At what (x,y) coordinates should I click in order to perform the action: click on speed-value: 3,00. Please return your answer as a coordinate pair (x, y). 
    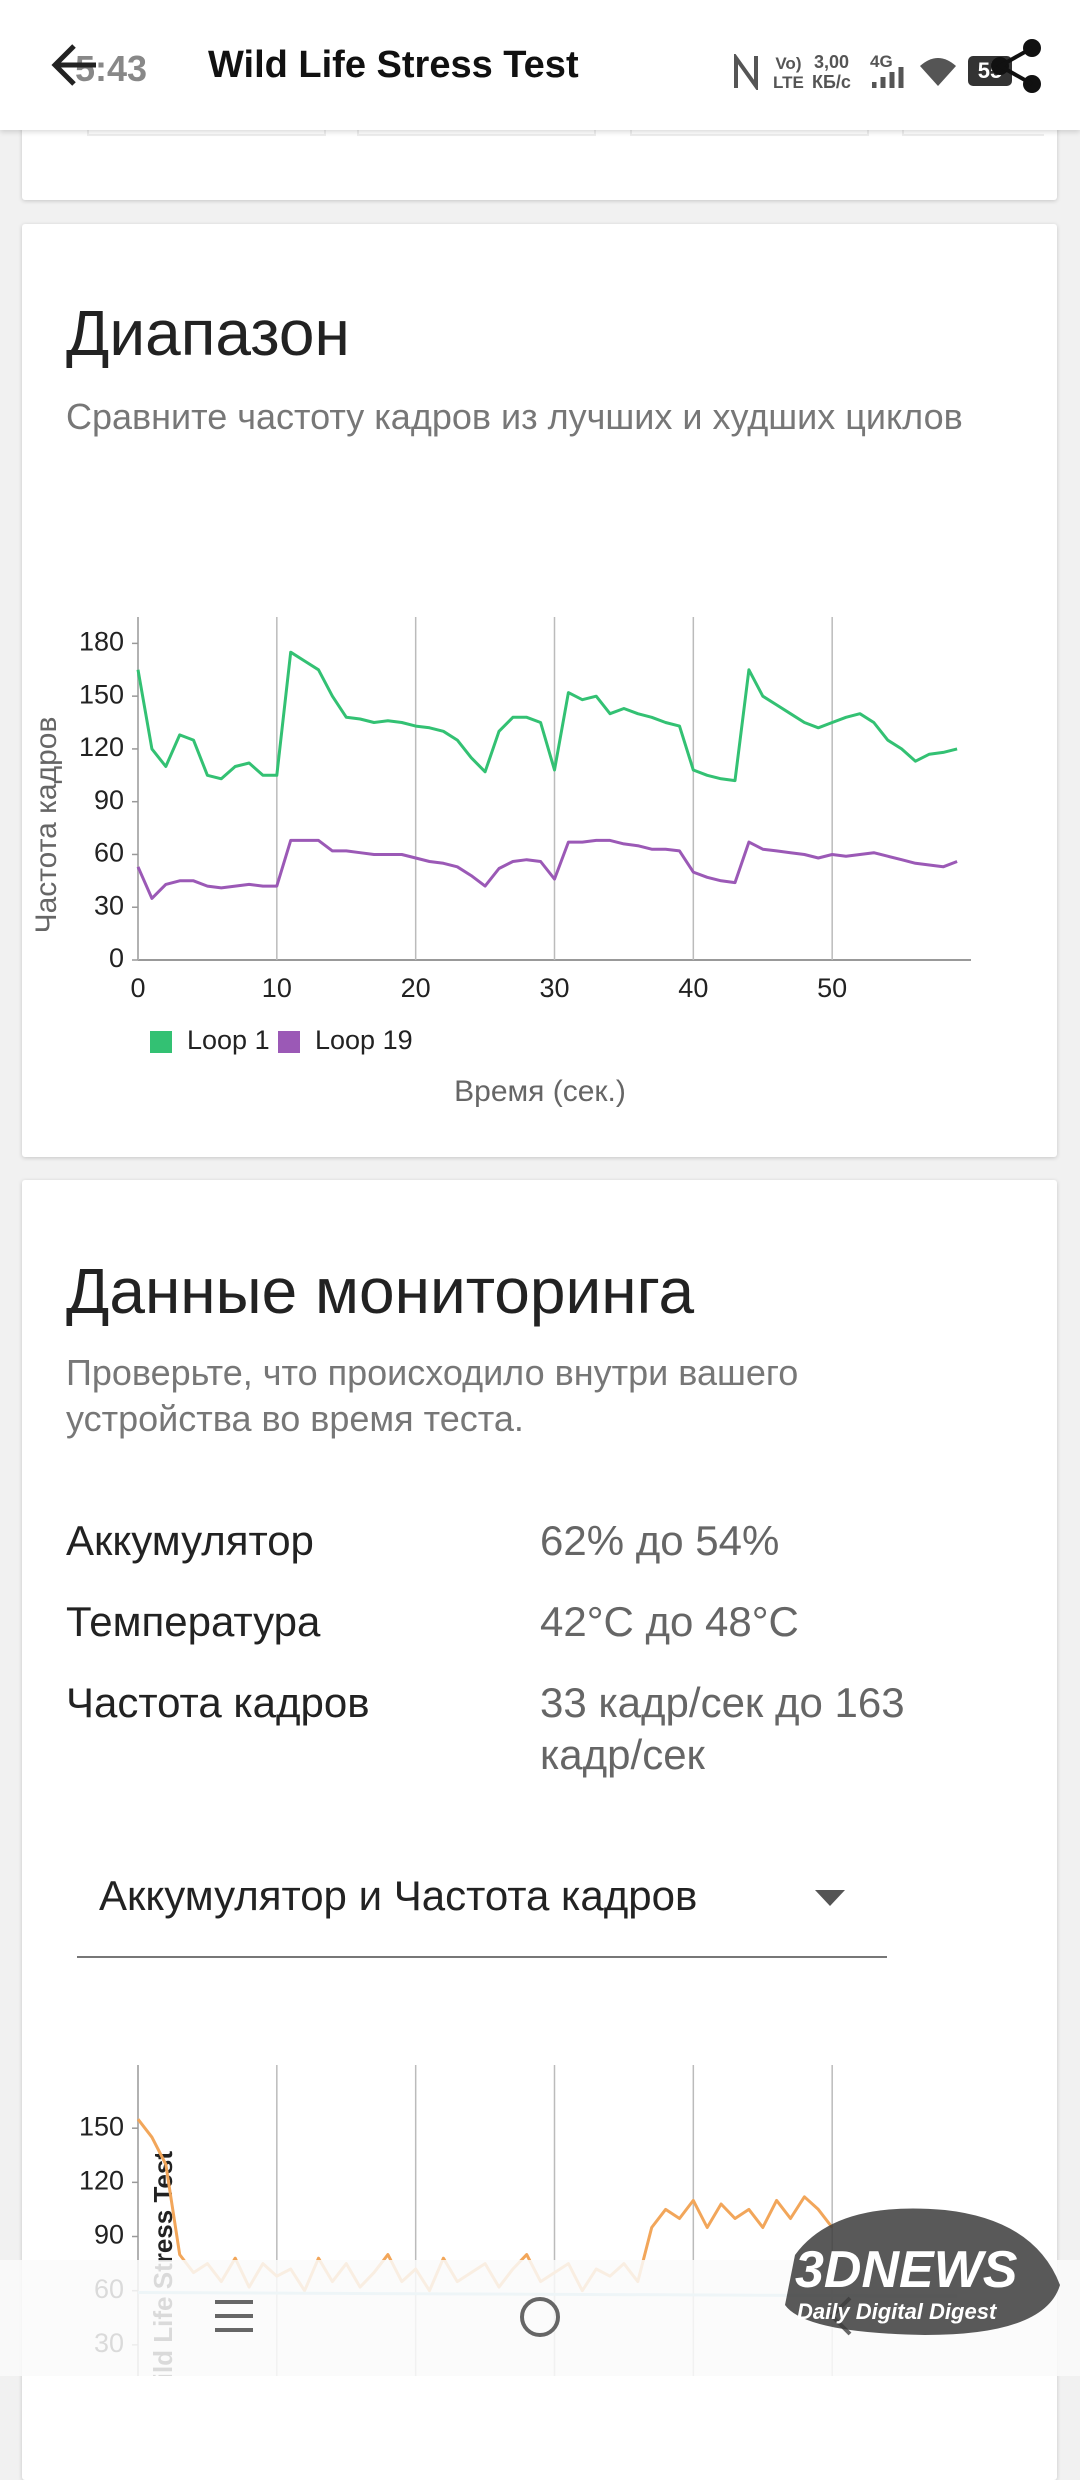
    Looking at the image, I should click on (831, 62).